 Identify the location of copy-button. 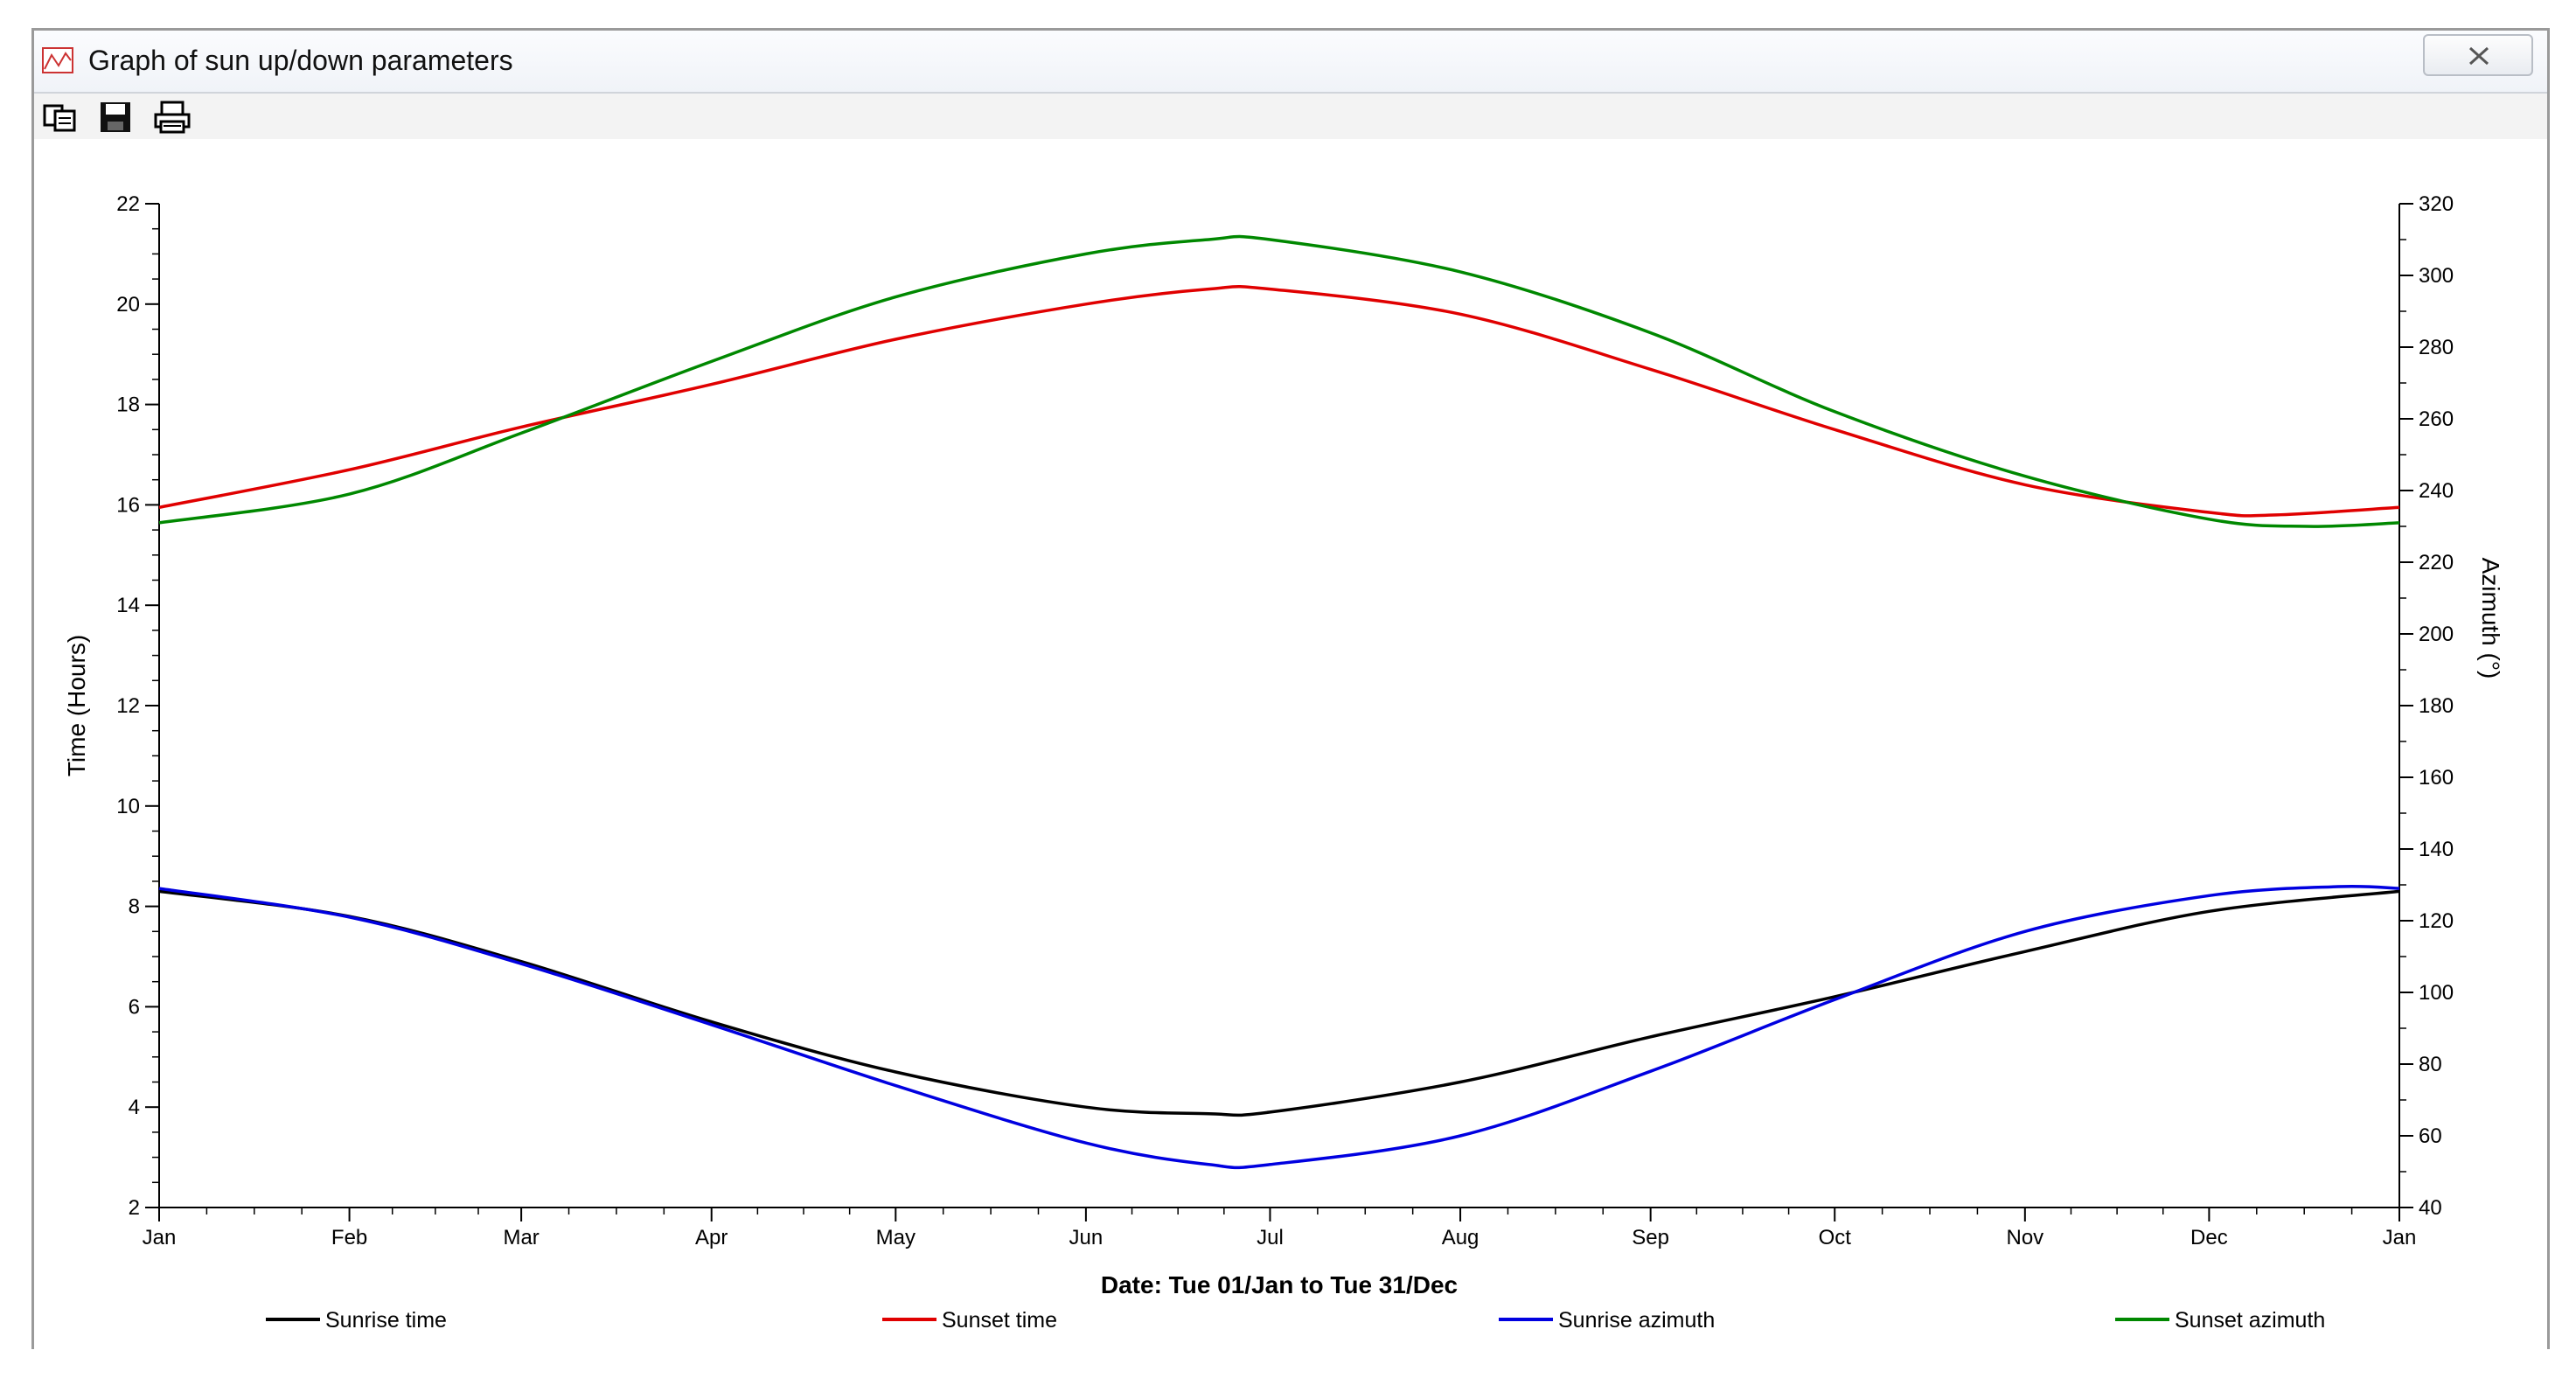
(60, 117).